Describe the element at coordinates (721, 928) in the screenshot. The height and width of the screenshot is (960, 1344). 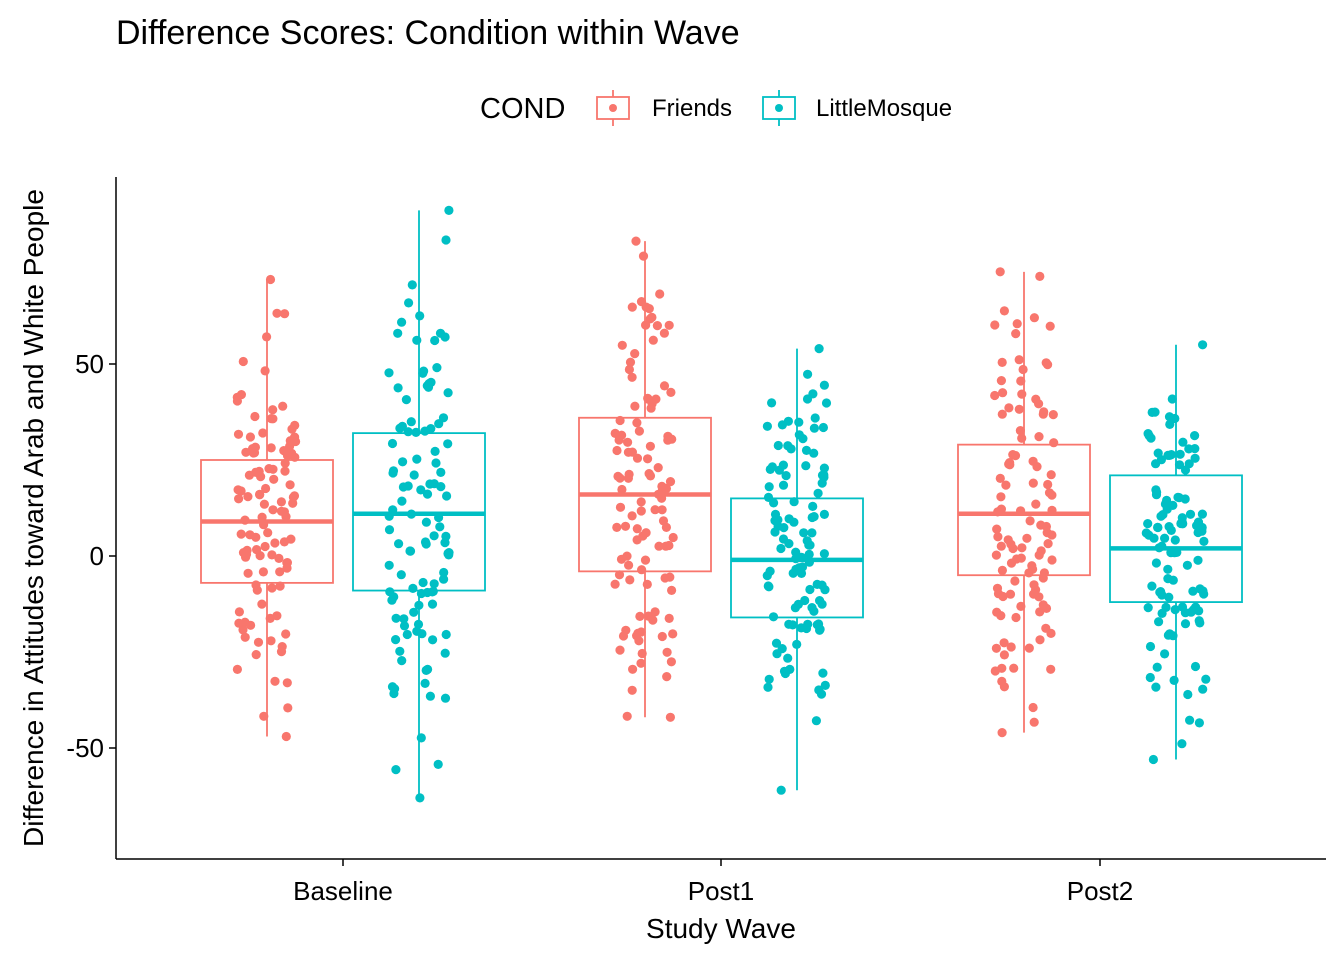
I see `x-axis-label: Study Wave` at that location.